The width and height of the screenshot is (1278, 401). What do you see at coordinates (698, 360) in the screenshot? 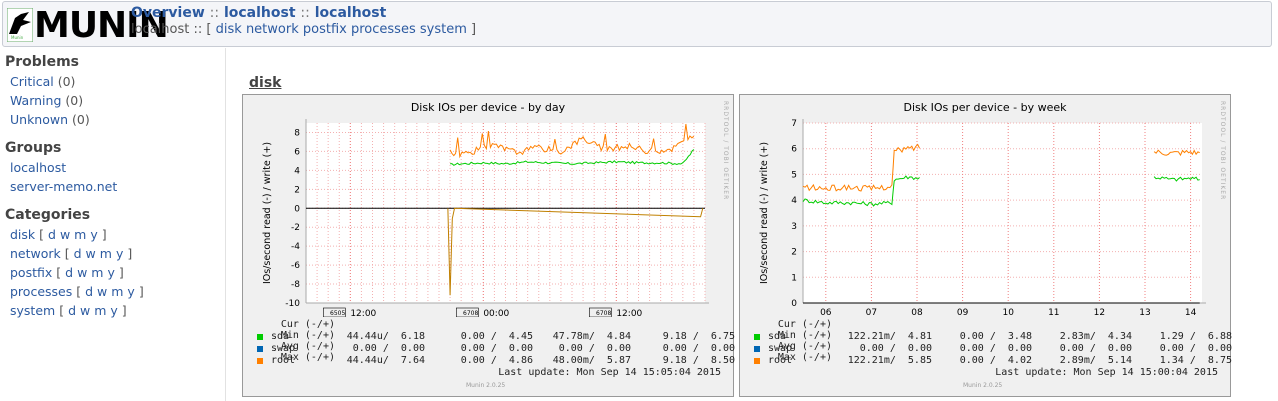
I see `legend-value-max: 9.18 / 8.50` at bounding box center [698, 360].